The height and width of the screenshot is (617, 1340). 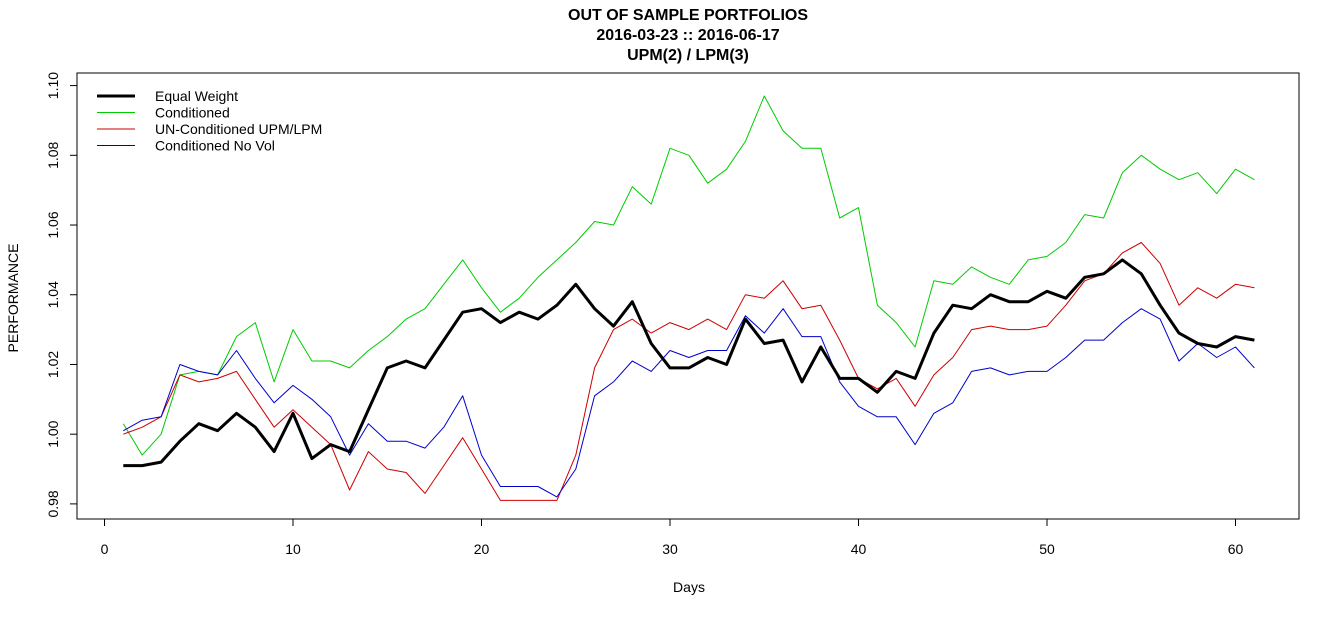 What do you see at coordinates (482, 549) in the screenshot?
I see `x-tick-label: 20` at bounding box center [482, 549].